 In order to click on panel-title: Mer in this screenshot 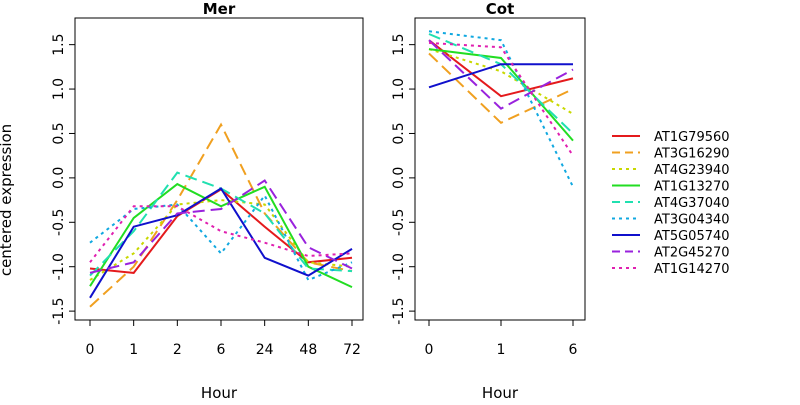, I will do `click(219, 9)`.